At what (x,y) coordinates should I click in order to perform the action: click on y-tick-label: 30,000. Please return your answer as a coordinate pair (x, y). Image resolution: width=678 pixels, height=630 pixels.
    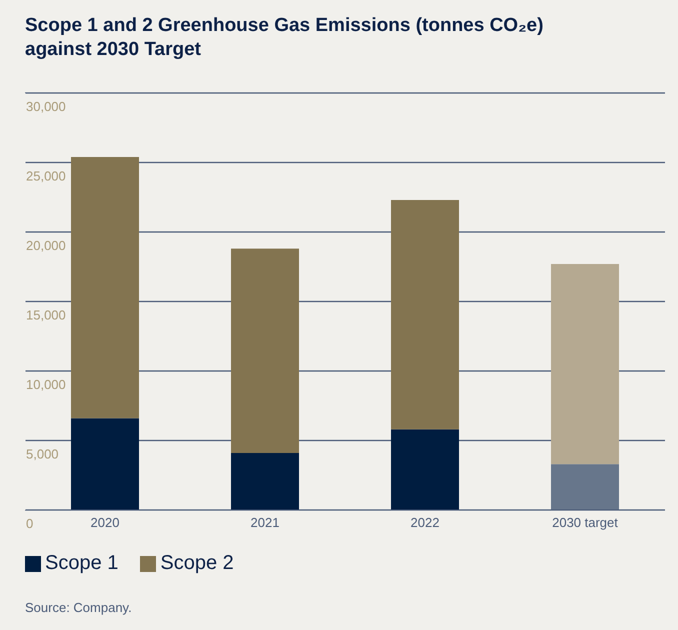
    Looking at the image, I should click on (46, 106).